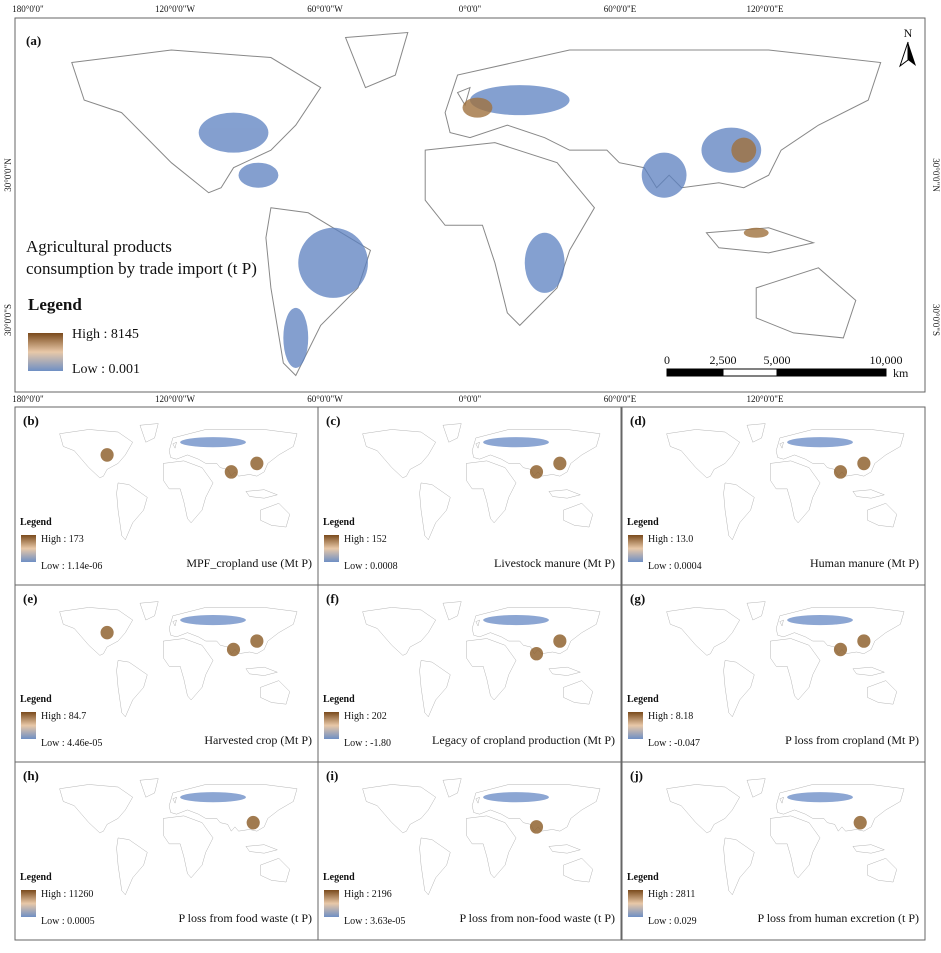 The width and height of the screenshot is (941, 953). Describe the element at coordinates (638, 420) in the screenshot. I see `panel-label: (d)` at that location.